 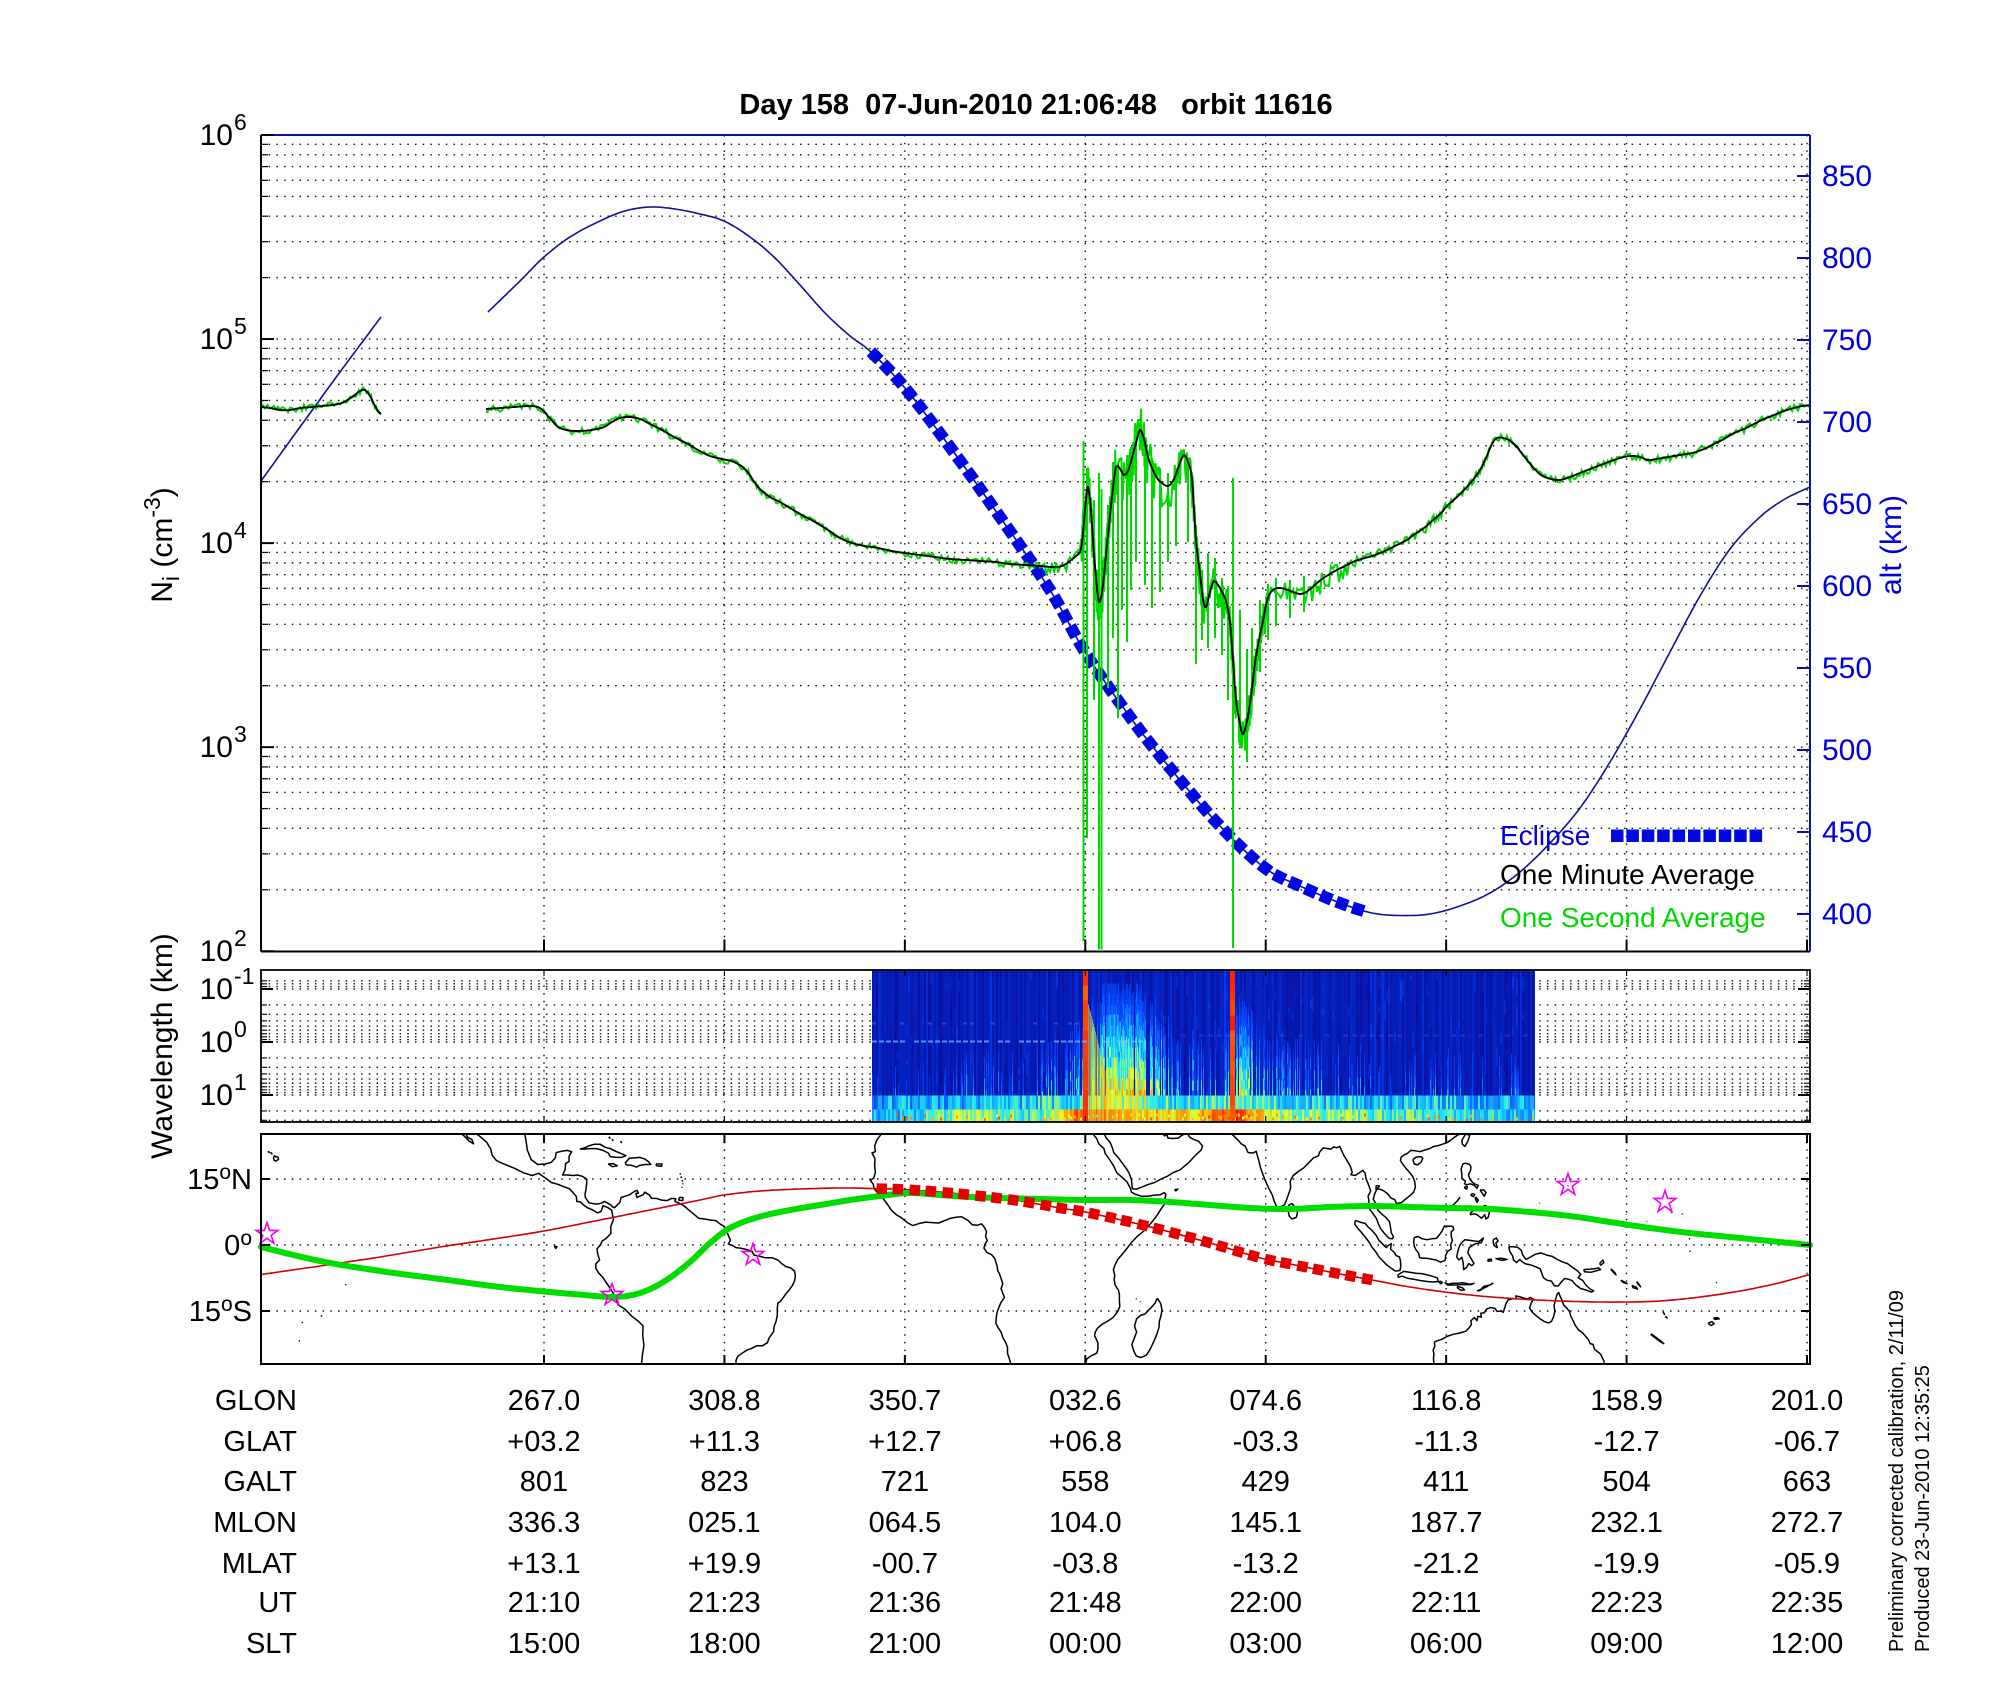 What do you see at coordinates (277, 1603) in the screenshot?
I see `svg-text: UT` at bounding box center [277, 1603].